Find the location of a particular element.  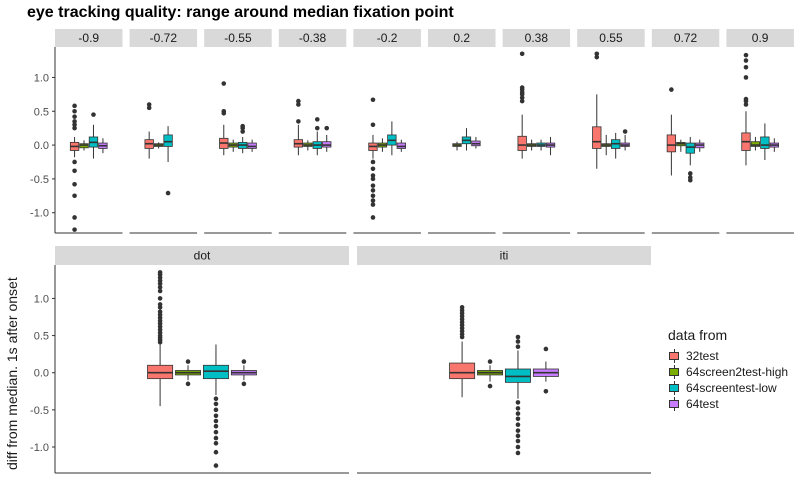

facet-strip-label: 0.55 is located at coordinates (611, 38).